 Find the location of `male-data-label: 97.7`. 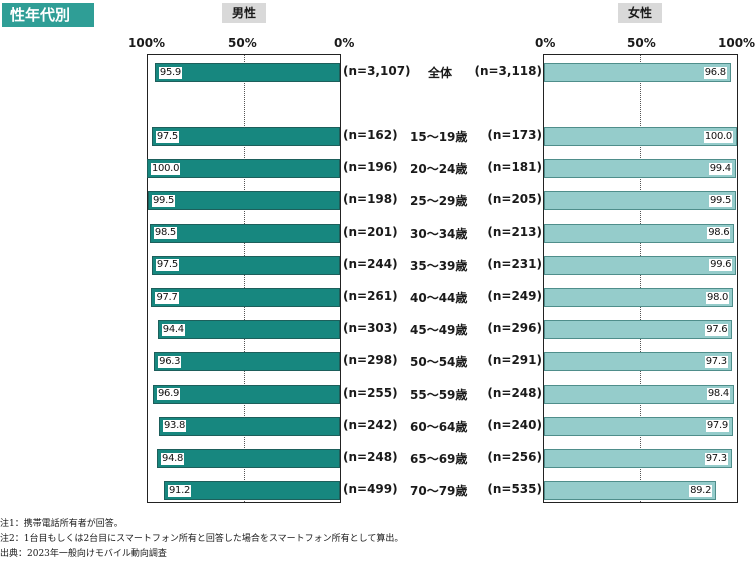

male-data-label: 97.7 is located at coordinates (167, 297).